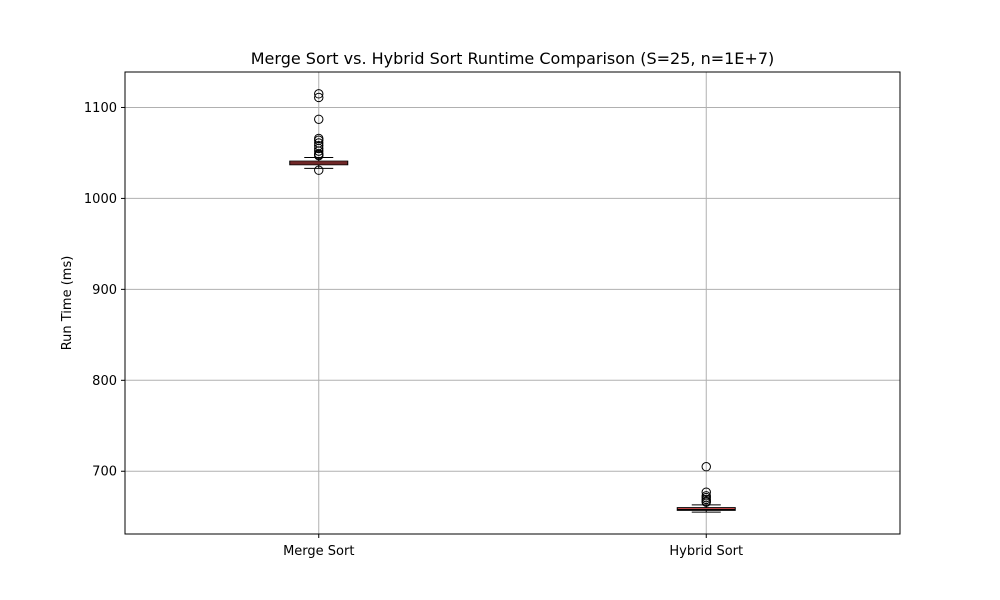 This screenshot has width=1000, height=600. I want to click on y-tick-label: 1000, so click(100, 199).